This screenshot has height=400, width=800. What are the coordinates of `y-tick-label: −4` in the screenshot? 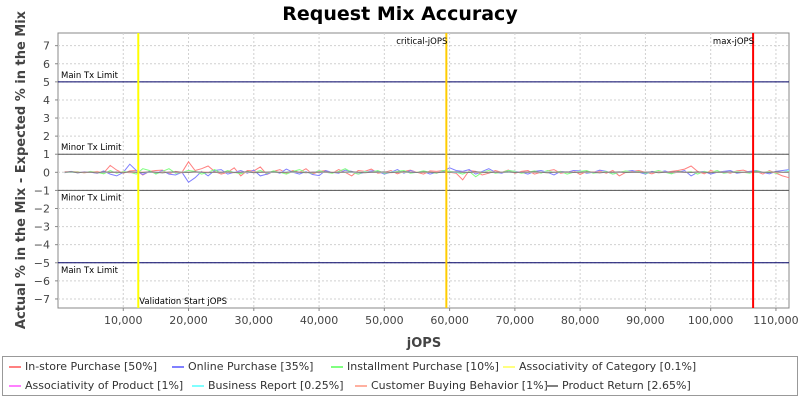 It's located at (42, 245).